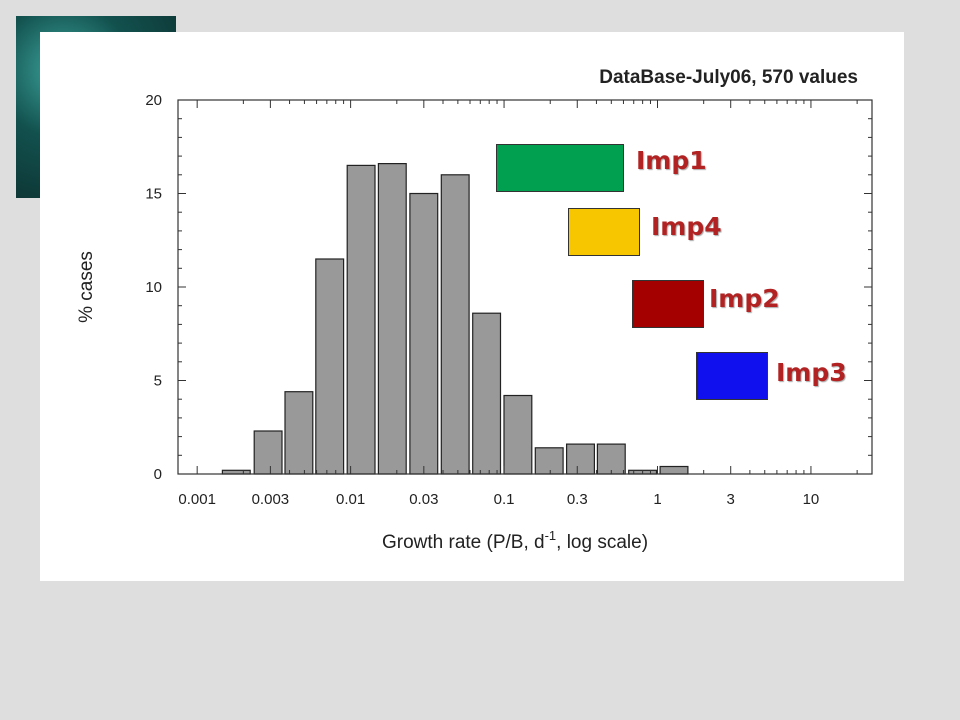  What do you see at coordinates (197, 499) in the screenshot?
I see `x-tick-label: 0.001` at bounding box center [197, 499].